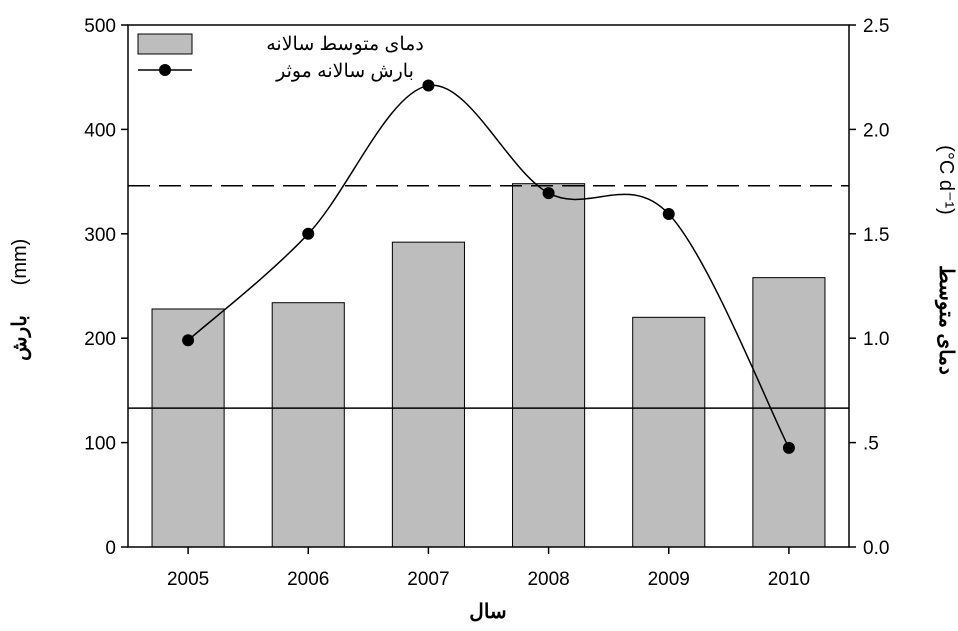  What do you see at coordinates (106, 287) in the screenshot?
I see `left-axis-ticks: 0 100 200 300 400 500` at bounding box center [106, 287].